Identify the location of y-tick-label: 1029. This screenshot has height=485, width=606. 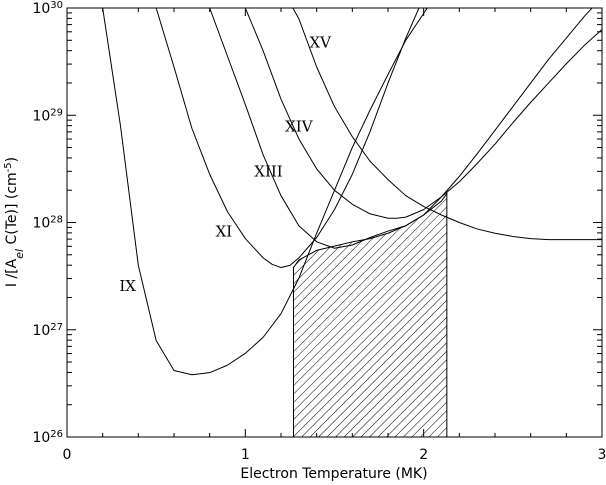
(47, 116).